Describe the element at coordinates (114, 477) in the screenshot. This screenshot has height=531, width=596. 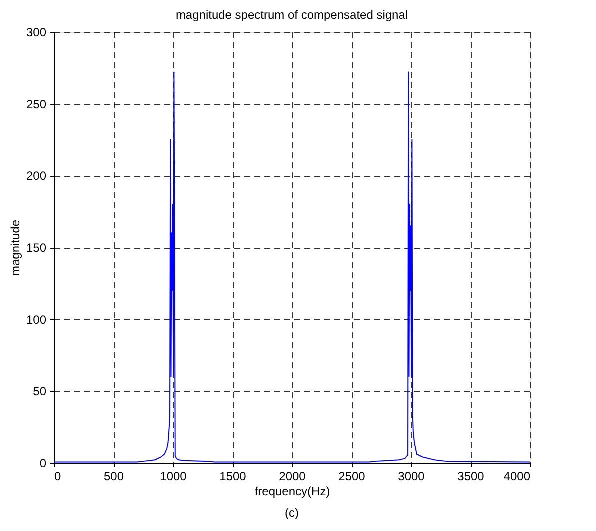
I see `x-tick-label: 500` at that location.